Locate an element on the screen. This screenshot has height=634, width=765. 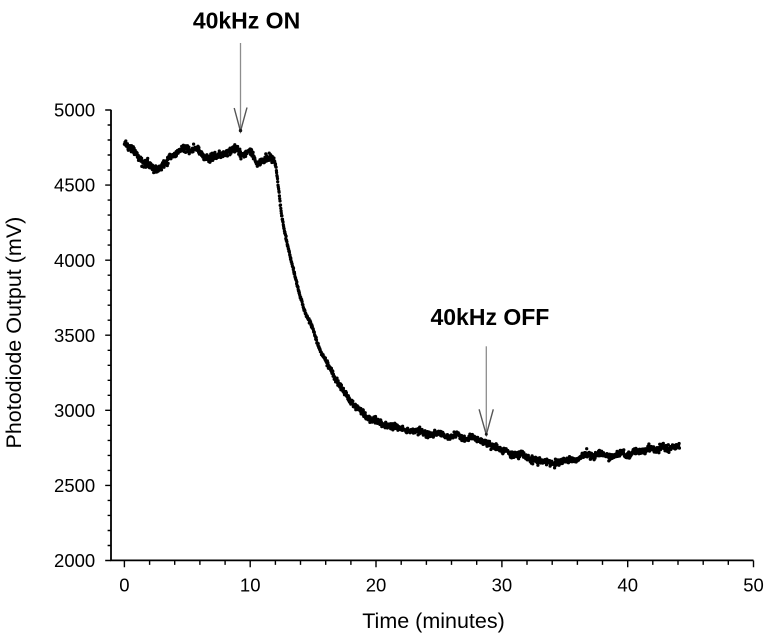
svg-text: 3000 is located at coordinates (74, 410).